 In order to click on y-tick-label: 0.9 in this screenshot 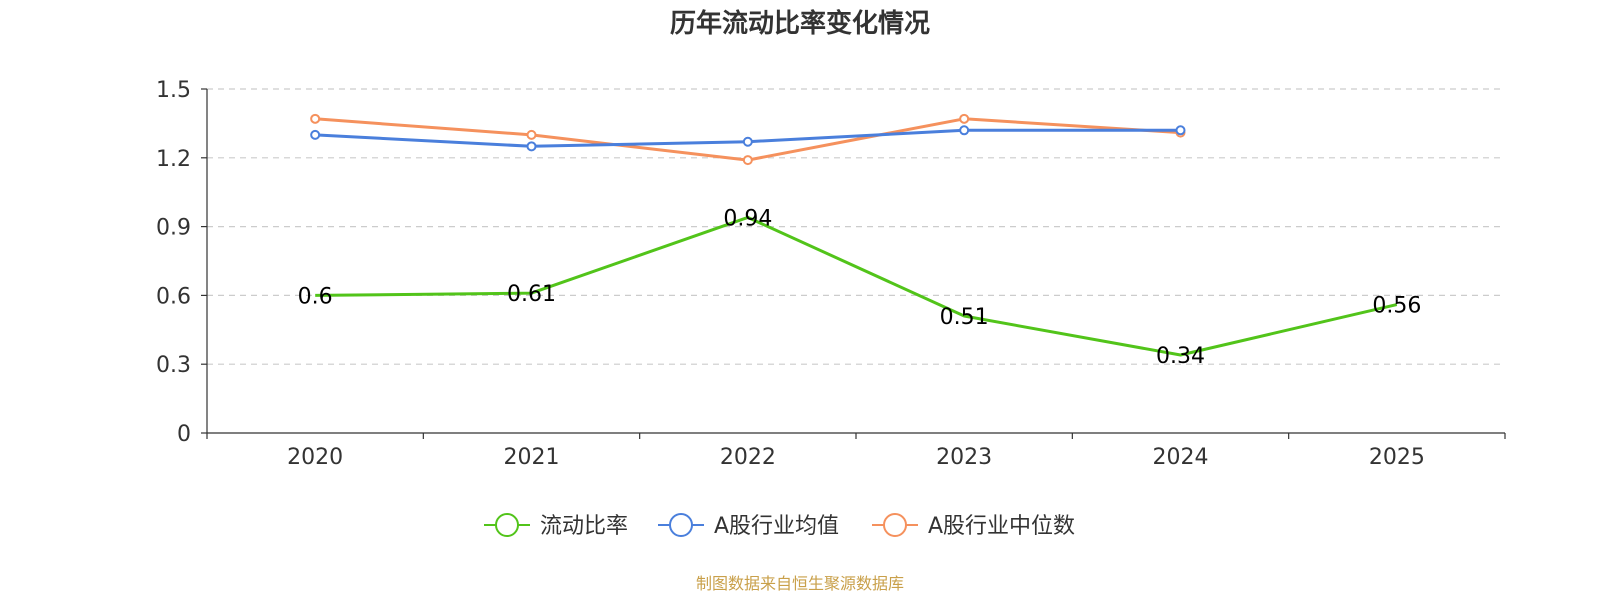, I will do `click(173, 228)`.